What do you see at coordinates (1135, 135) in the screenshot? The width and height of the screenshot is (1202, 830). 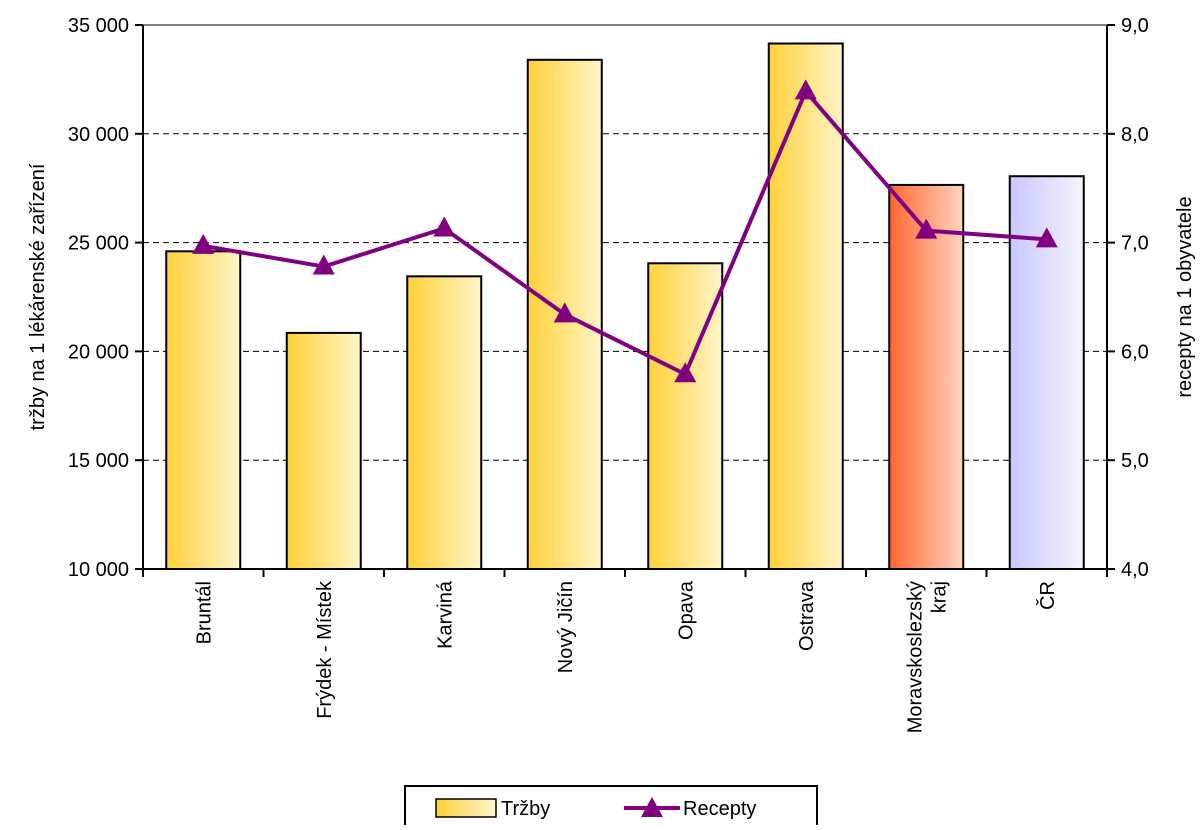 I see `y2-tick-label: 8,0` at bounding box center [1135, 135].